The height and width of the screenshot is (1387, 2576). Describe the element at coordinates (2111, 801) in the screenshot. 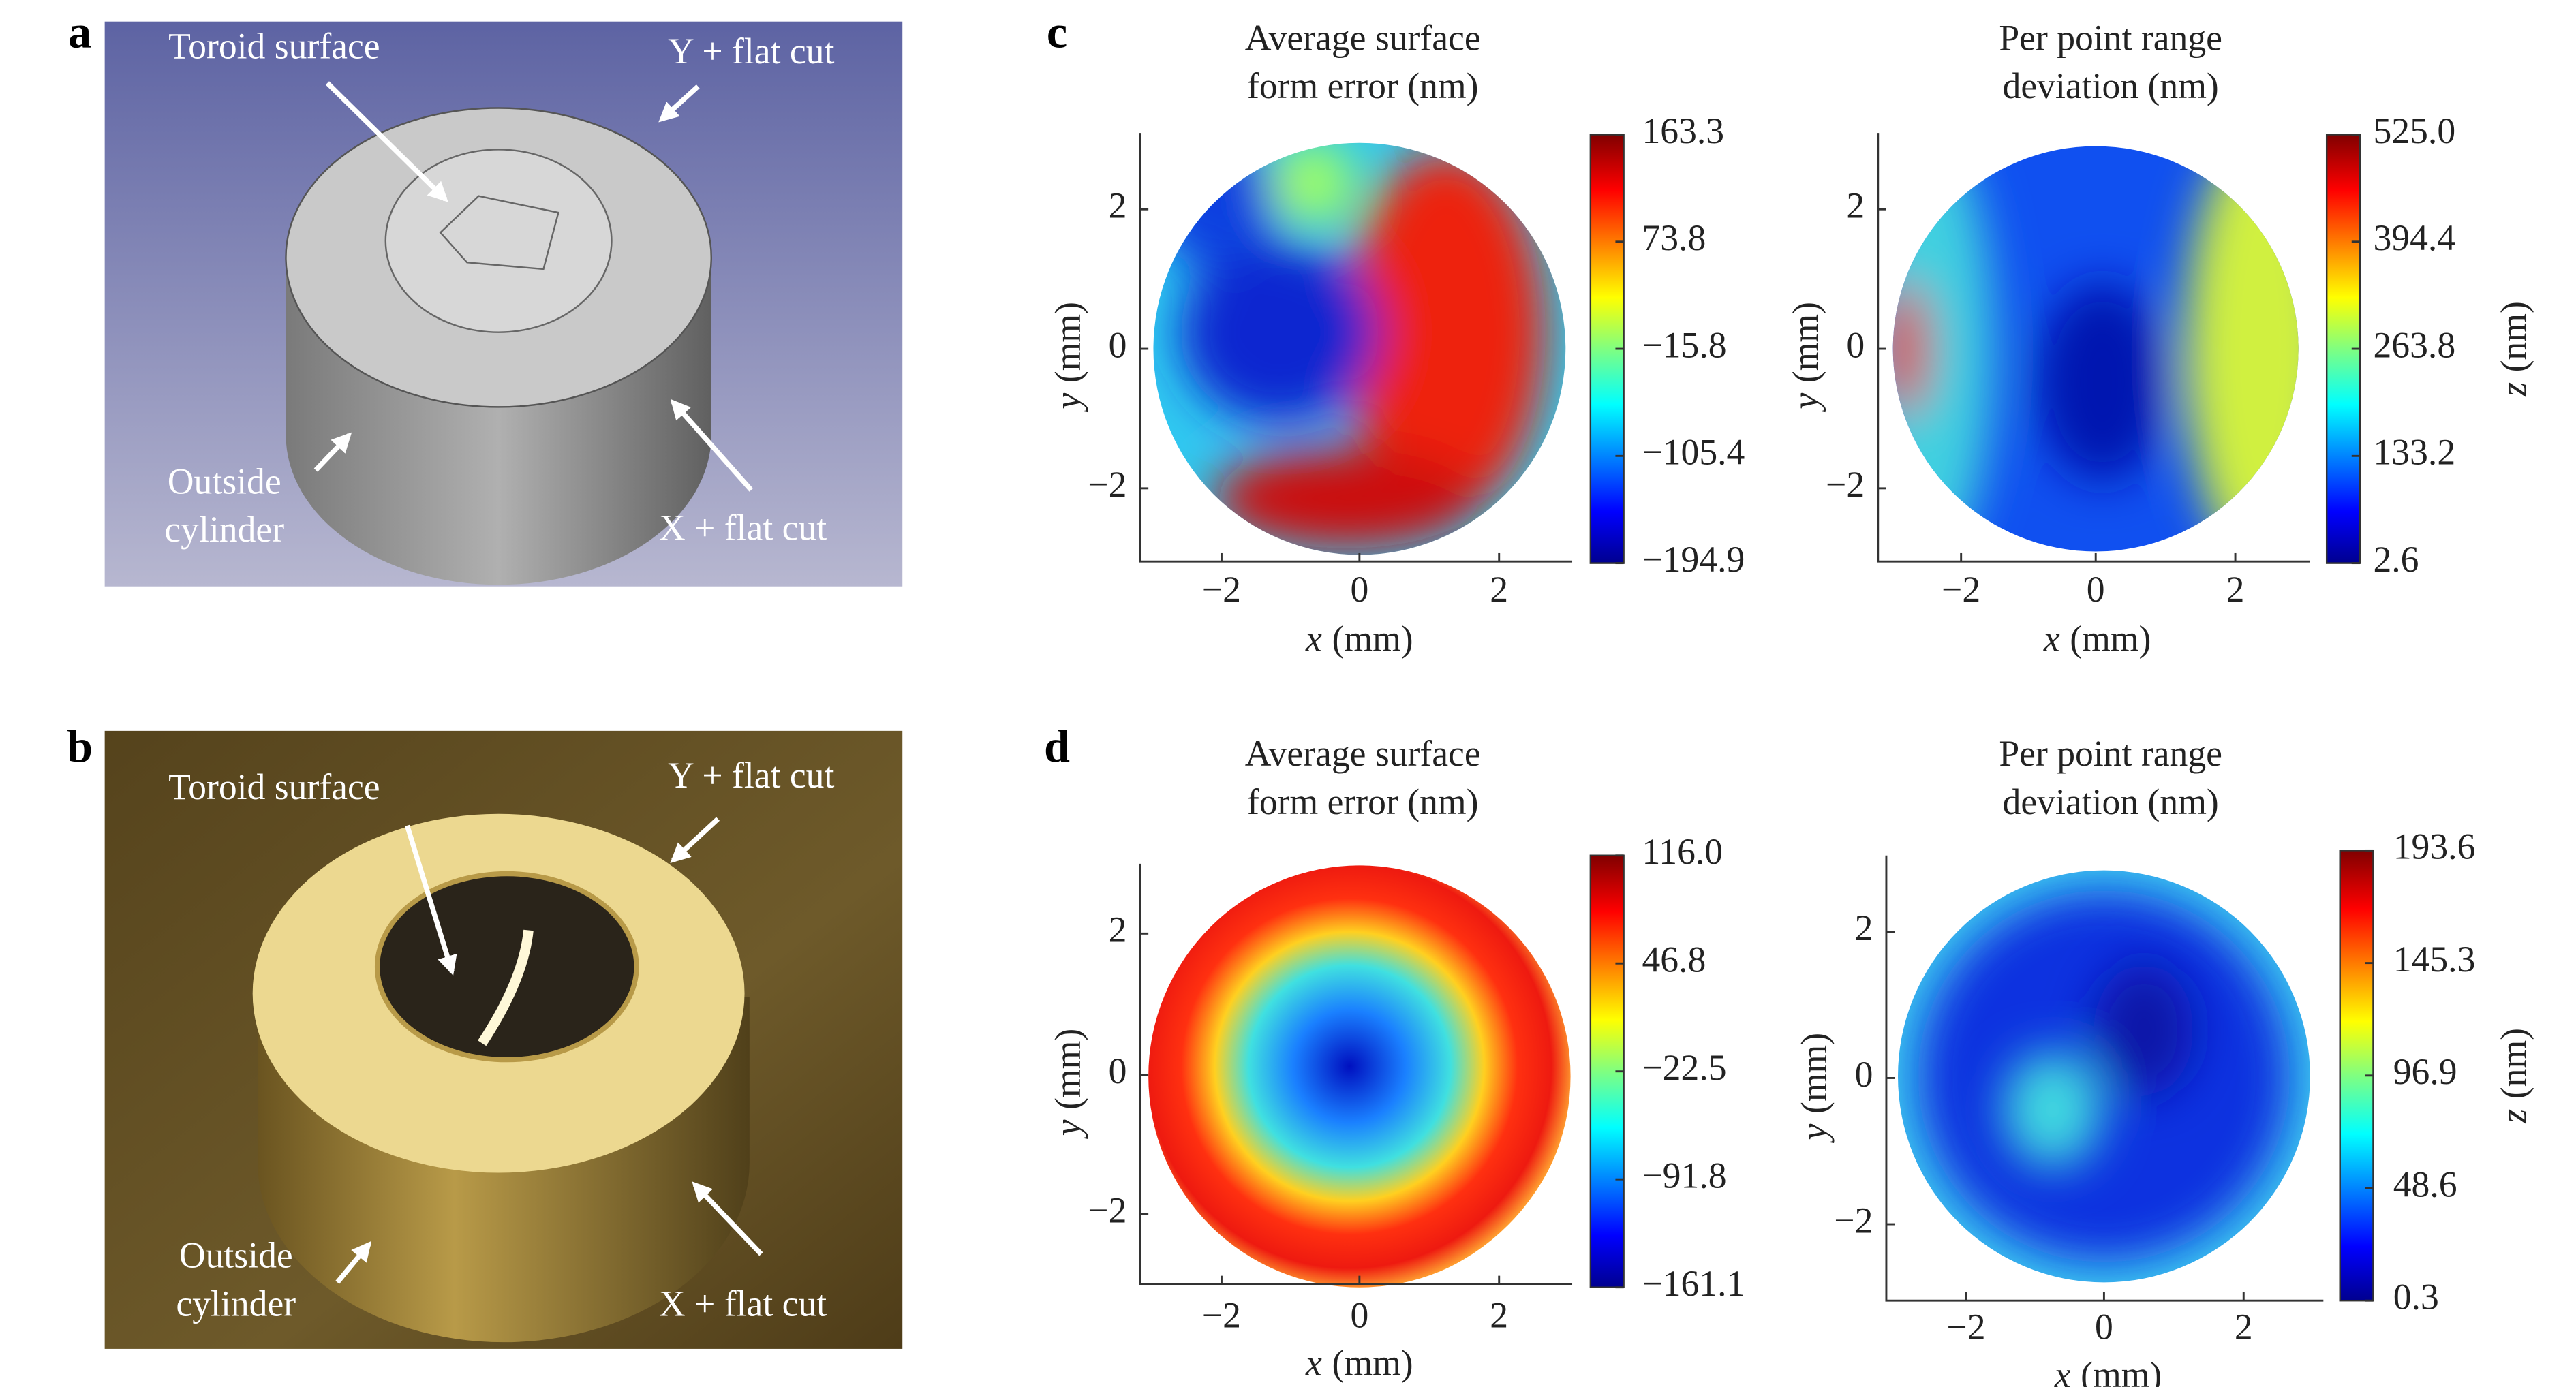

I see `plot-title: deviation (nm)` at that location.